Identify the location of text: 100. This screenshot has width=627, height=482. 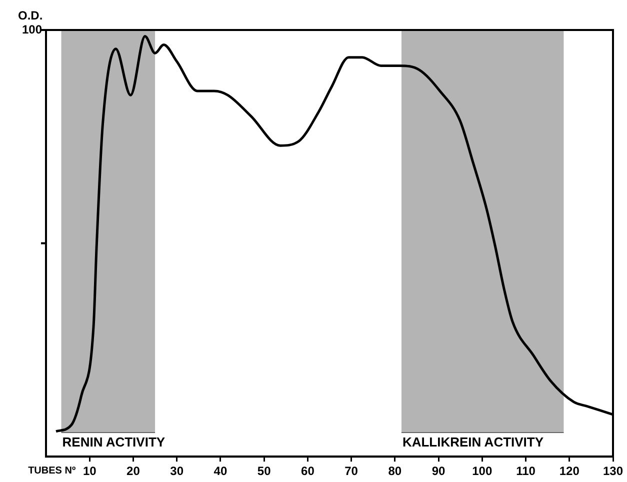
(32, 29).